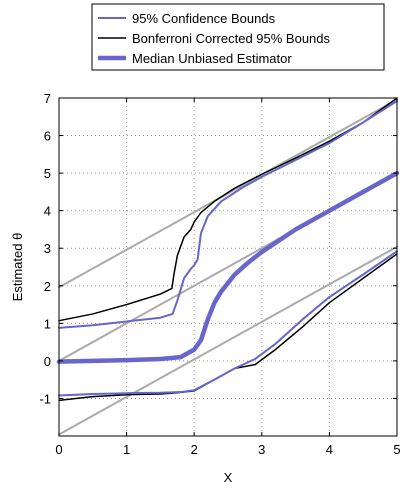 The height and width of the screenshot is (490, 402). What do you see at coordinates (47, 173) in the screenshot?
I see `y-tick-label: 5` at bounding box center [47, 173].